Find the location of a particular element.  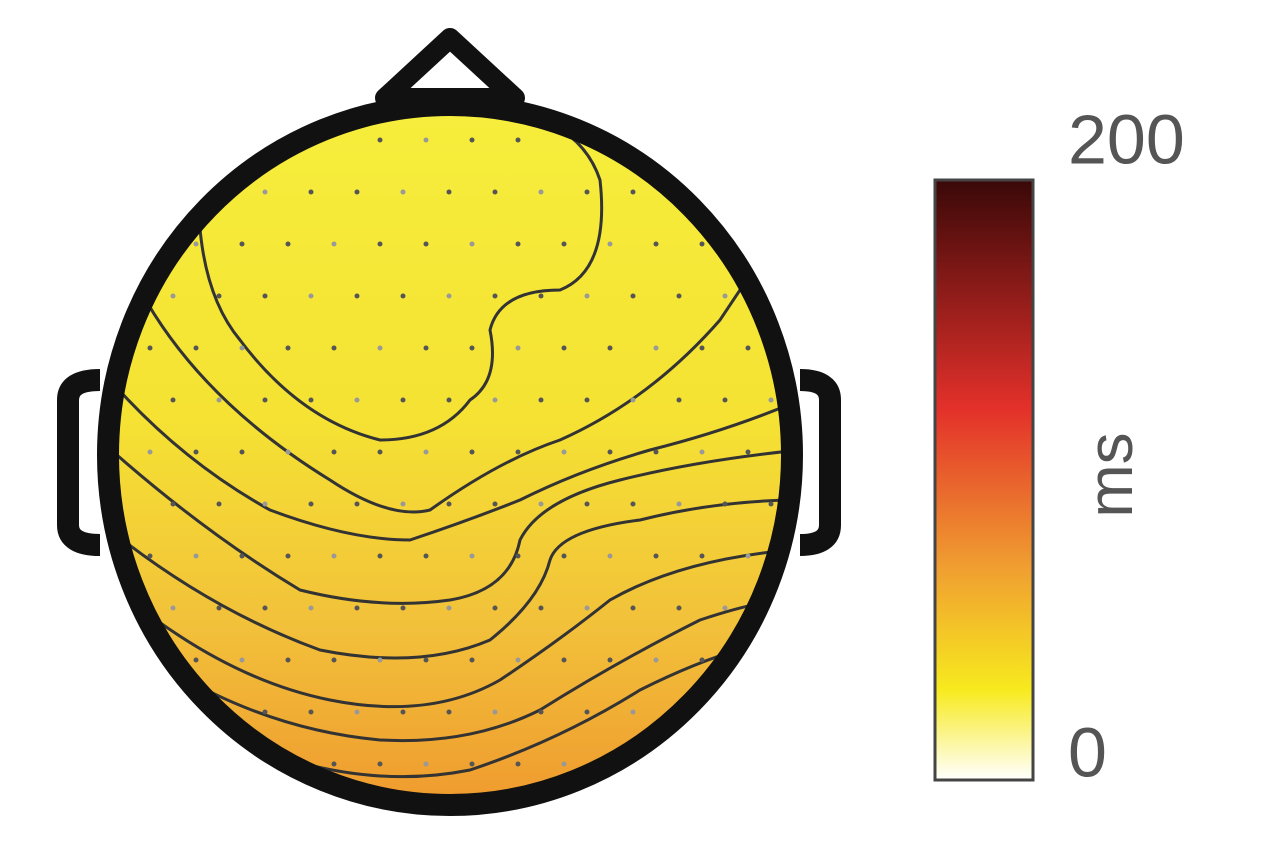

right-ear is located at coordinates (820, 462).